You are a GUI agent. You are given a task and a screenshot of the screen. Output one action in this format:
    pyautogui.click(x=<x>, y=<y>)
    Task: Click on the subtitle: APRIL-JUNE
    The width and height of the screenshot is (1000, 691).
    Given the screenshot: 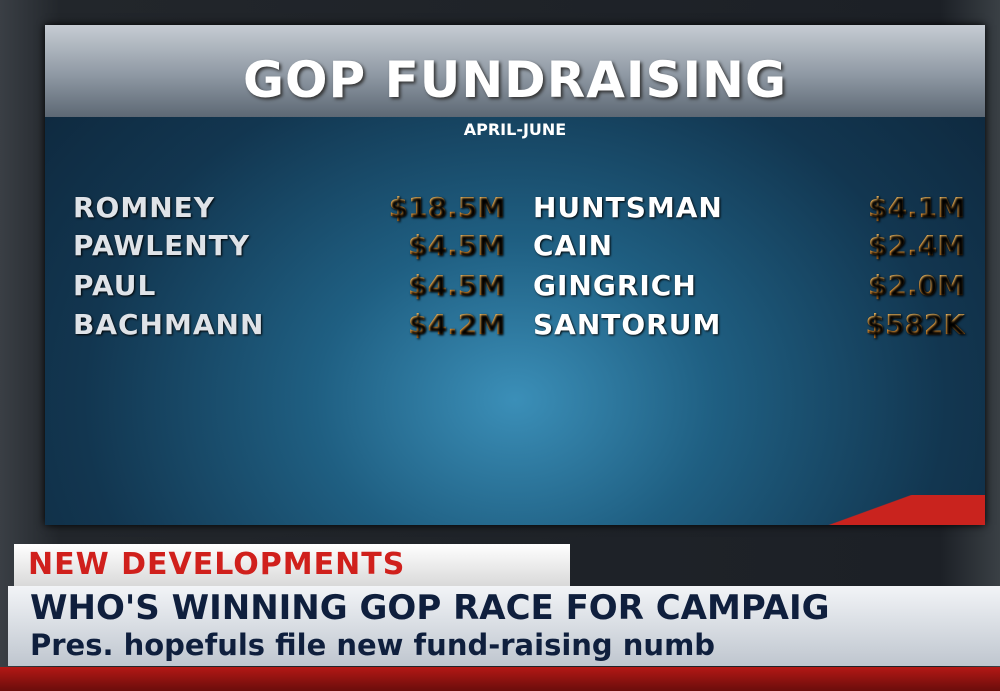 What is the action you would take?
    pyautogui.click(x=515, y=129)
    